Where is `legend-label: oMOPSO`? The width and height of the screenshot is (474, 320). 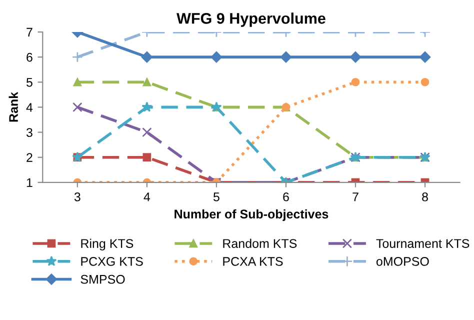
legend-label: oMOPSO is located at coordinates (402, 261).